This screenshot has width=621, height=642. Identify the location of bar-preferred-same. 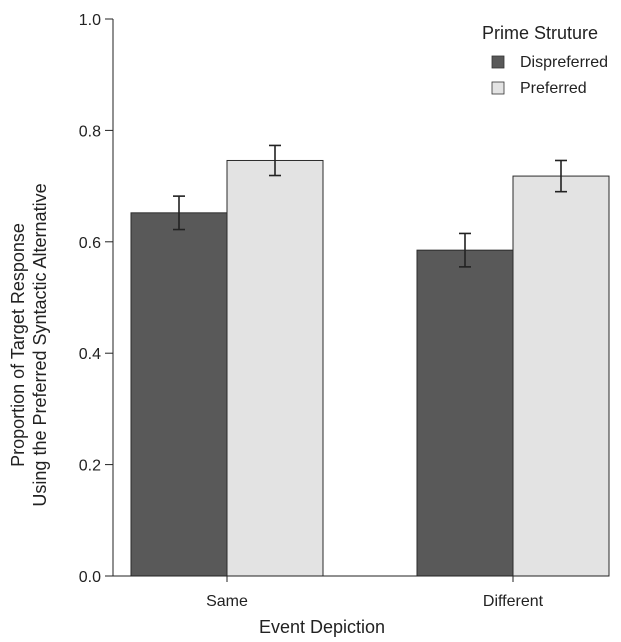
(275, 368).